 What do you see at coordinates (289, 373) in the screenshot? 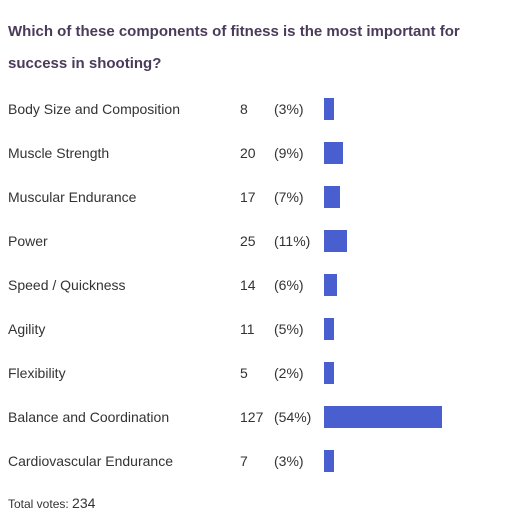
I see `option-percent: (2%)` at bounding box center [289, 373].